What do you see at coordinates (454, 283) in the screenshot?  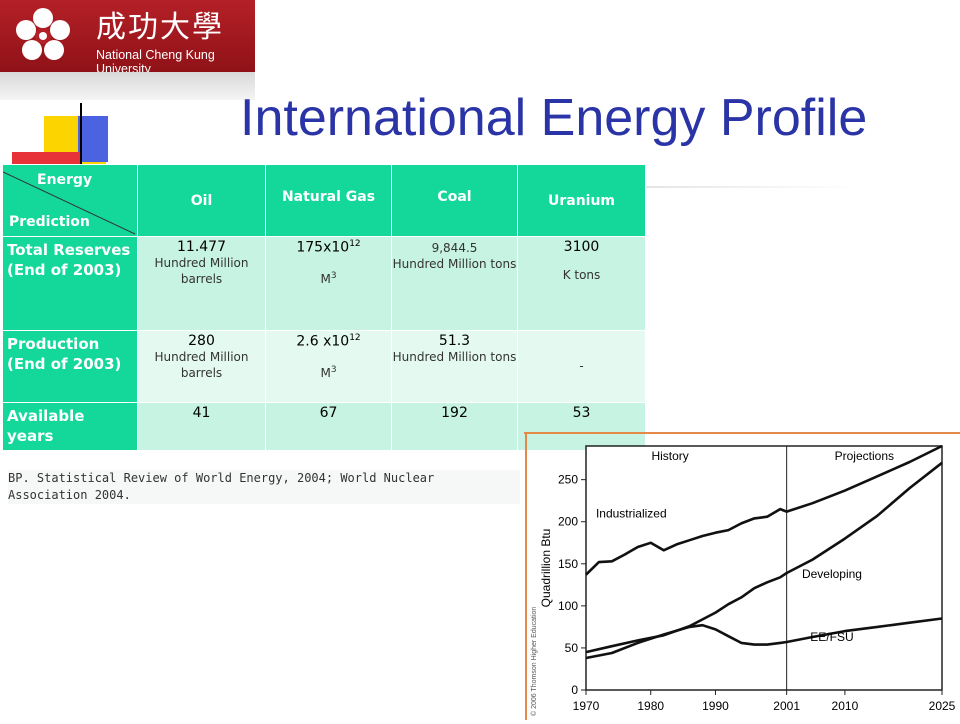 I see `cell-reserves-coal: 9,844.5 Hundred Million tons` at bounding box center [454, 283].